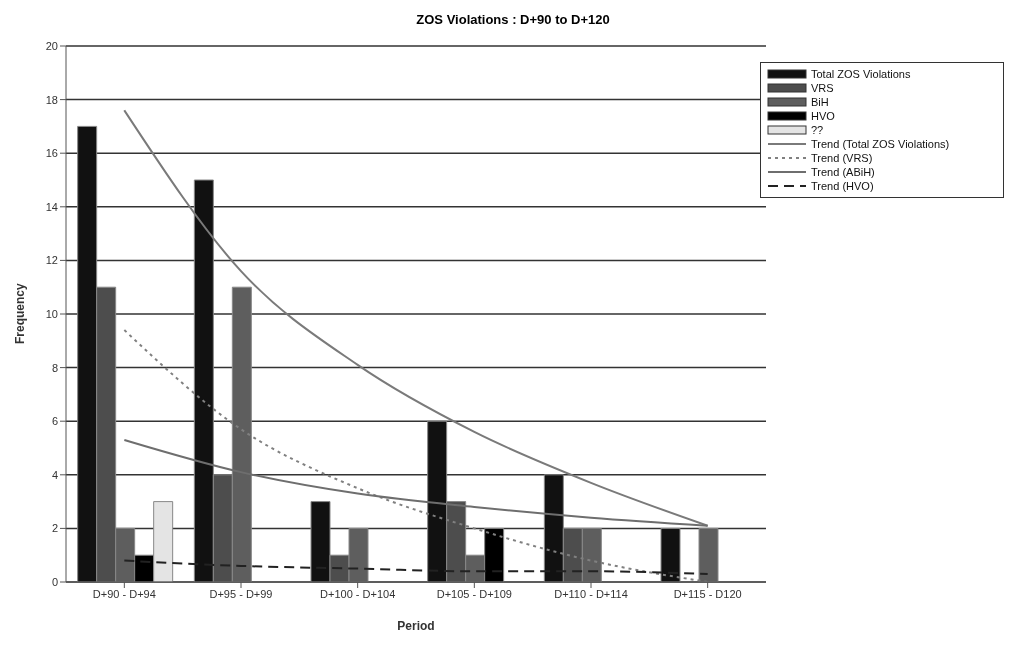  I want to click on y-tick-label: 6, so click(54, 421).